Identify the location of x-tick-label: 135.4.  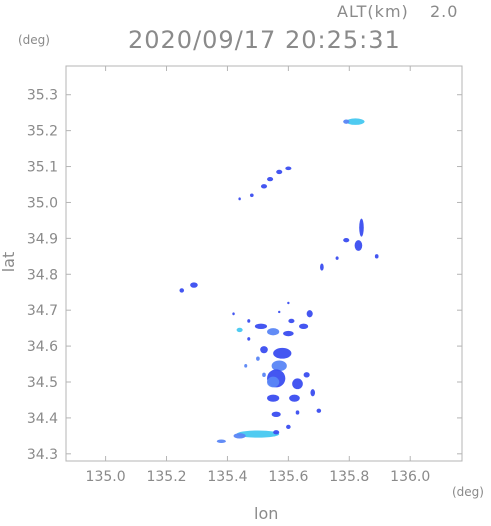
(227, 477).